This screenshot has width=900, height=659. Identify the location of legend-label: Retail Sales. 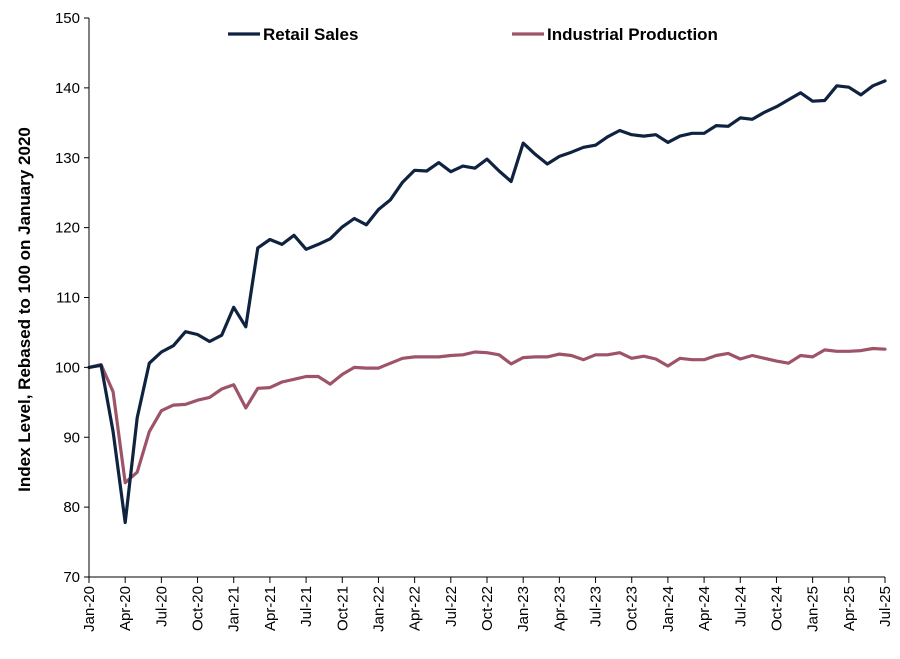
(310, 34).